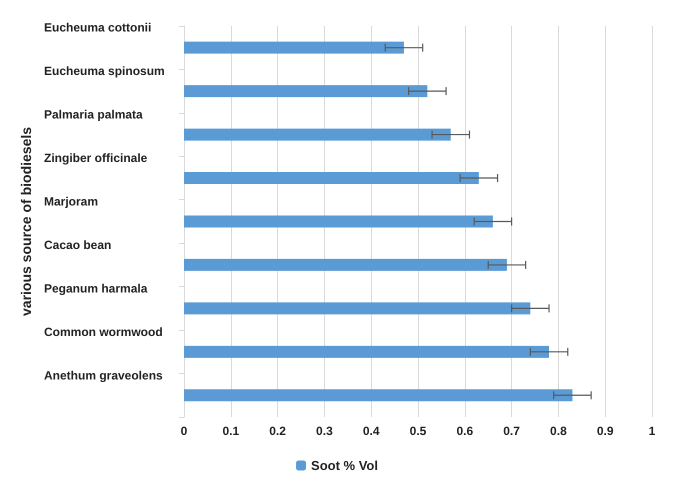  Describe the element at coordinates (184, 431) in the screenshot. I see `x-tick-label: 0` at that location.